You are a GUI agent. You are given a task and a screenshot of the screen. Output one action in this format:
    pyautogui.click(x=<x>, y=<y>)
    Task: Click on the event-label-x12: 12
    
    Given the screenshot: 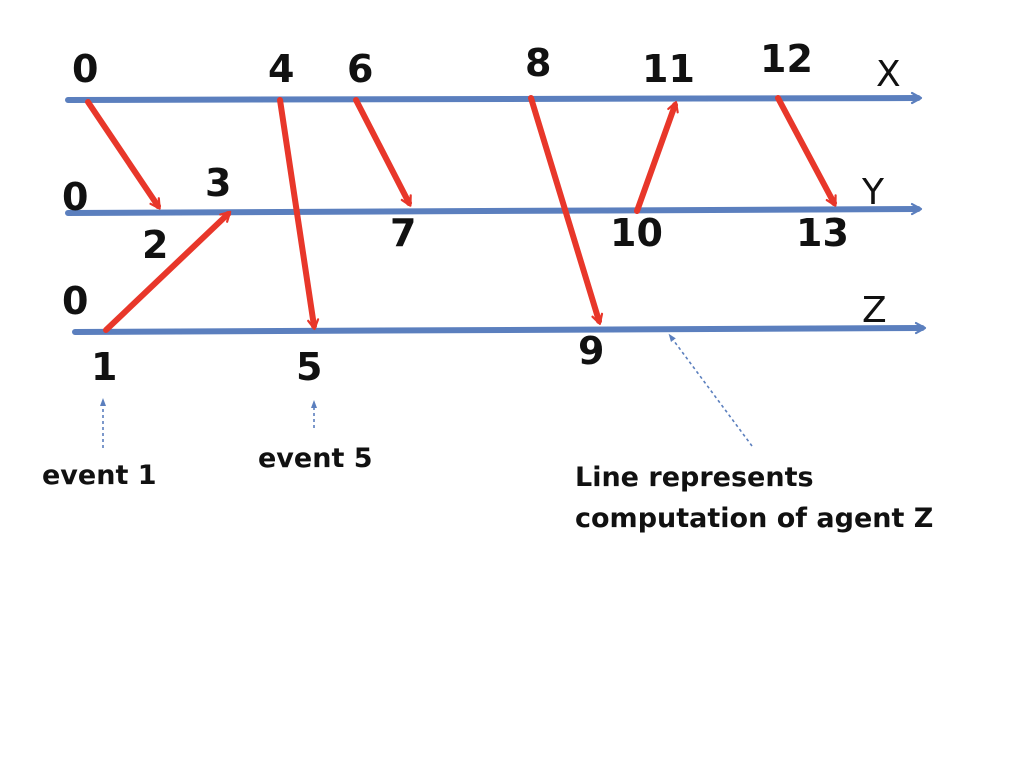 What is the action you would take?
    pyautogui.click(x=786, y=59)
    